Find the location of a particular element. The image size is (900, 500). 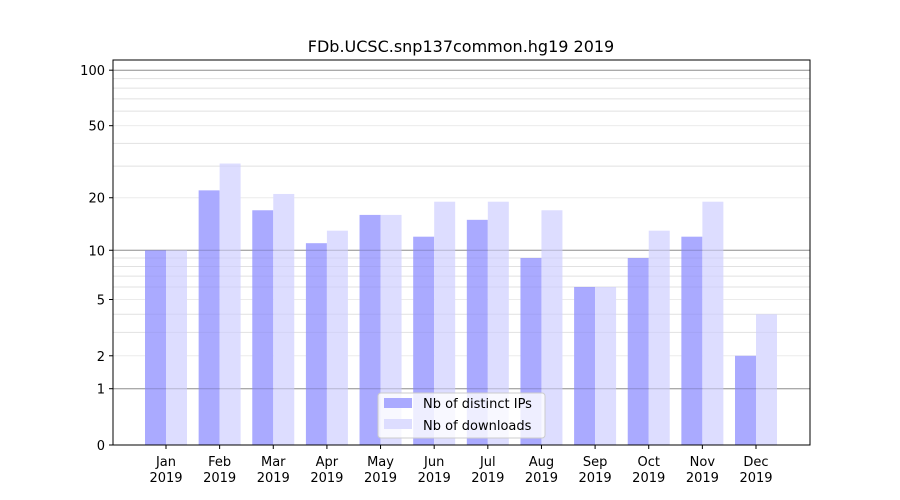

x-tick-label-month: Apr is located at coordinates (327, 462).